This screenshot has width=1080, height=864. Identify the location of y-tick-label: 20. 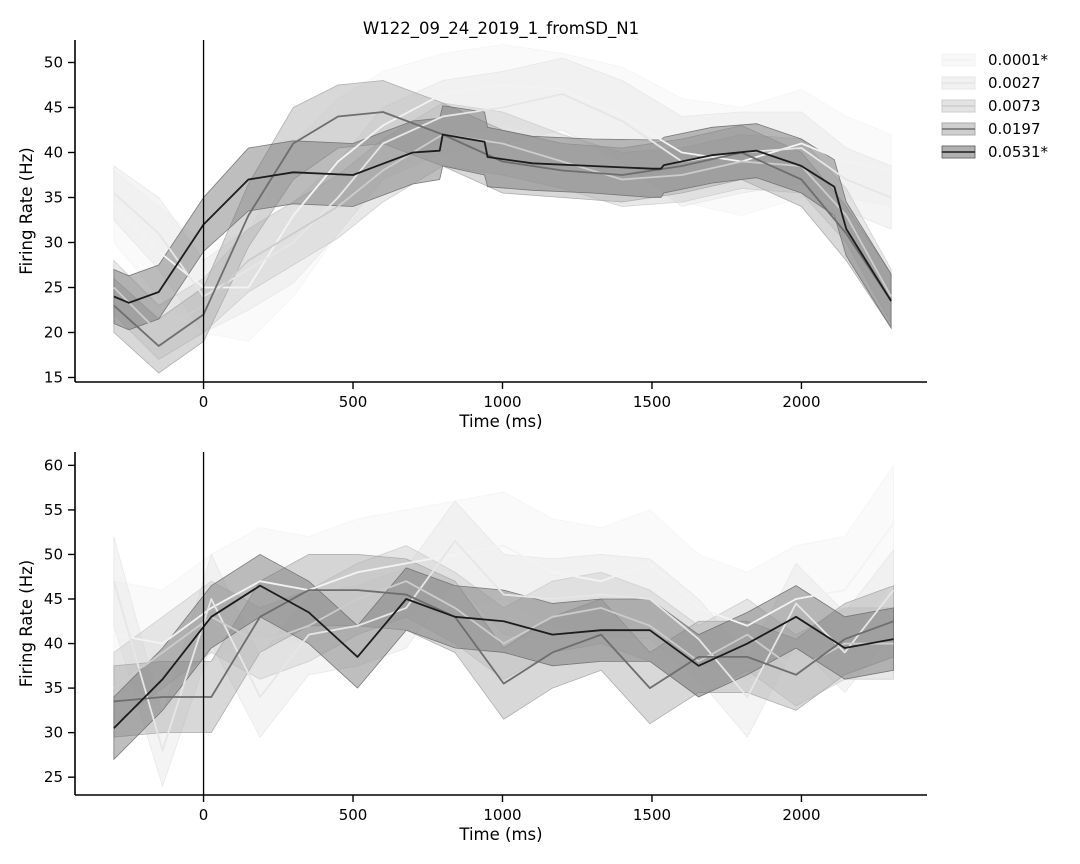
(53, 333).